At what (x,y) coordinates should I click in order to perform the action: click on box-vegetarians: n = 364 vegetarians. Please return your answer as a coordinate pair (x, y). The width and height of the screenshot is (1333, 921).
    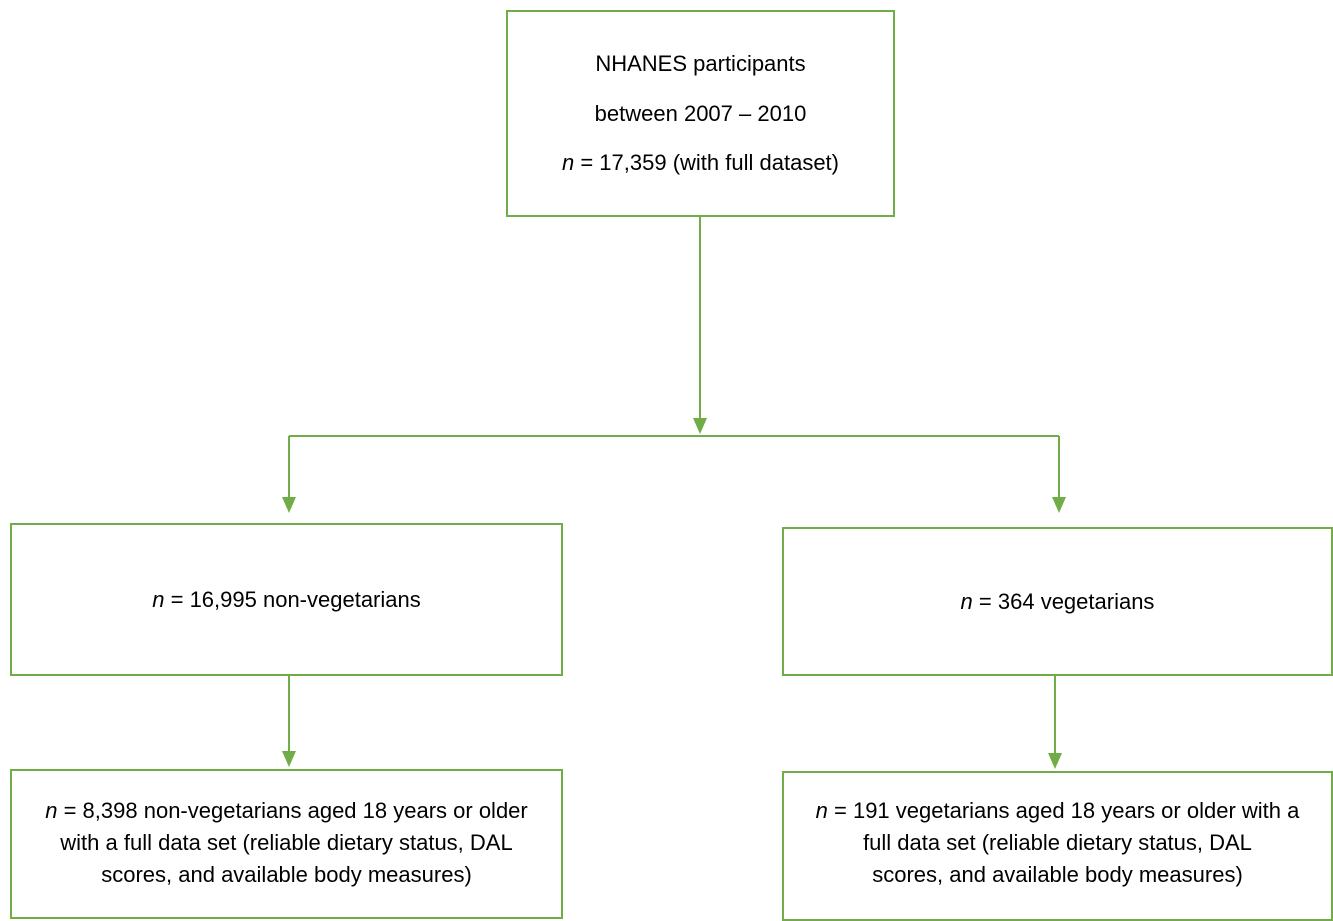
    Looking at the image, I should click on (1057, 601).